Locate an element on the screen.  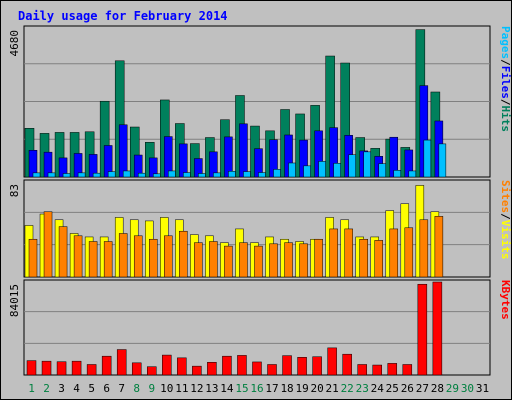
axis-label-usage: Pages/Files/Hits is located at coordinates (505, 79).